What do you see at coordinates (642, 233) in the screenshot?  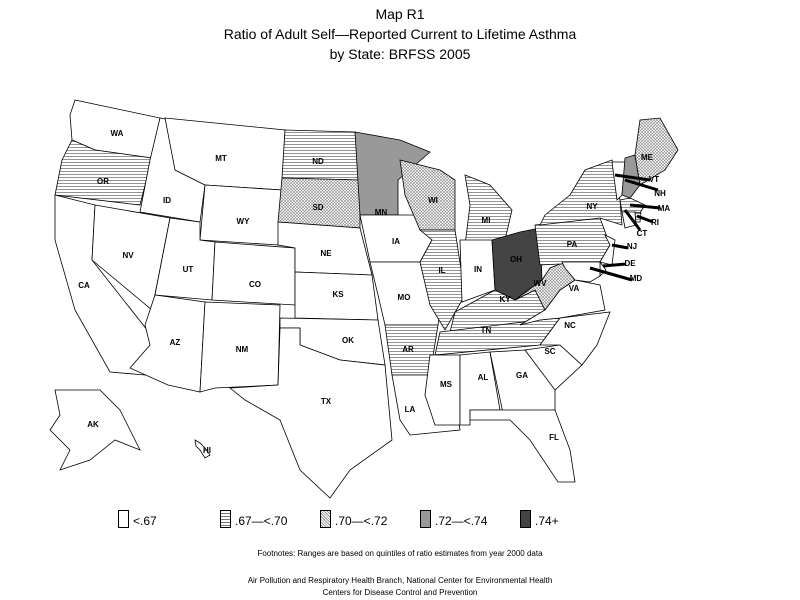 I see `state-label-ct: CT` at bounding box center [642, 233].